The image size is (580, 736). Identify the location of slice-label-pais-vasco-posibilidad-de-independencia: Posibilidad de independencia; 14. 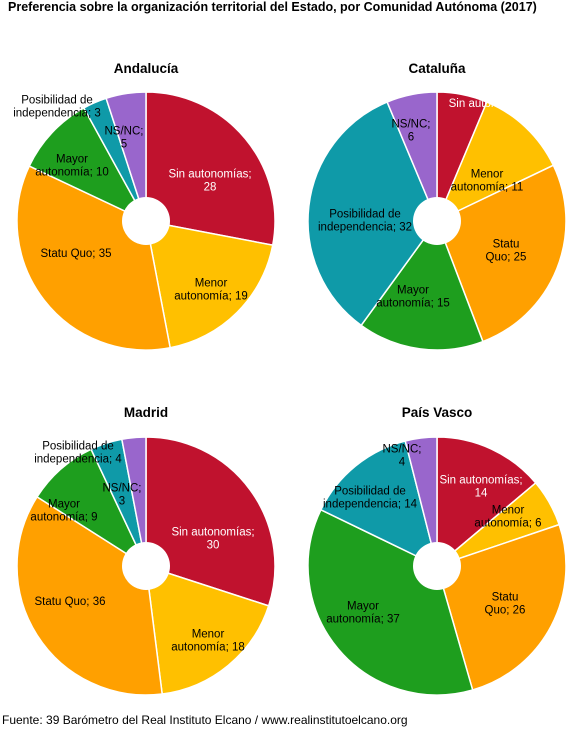
(370, 498).